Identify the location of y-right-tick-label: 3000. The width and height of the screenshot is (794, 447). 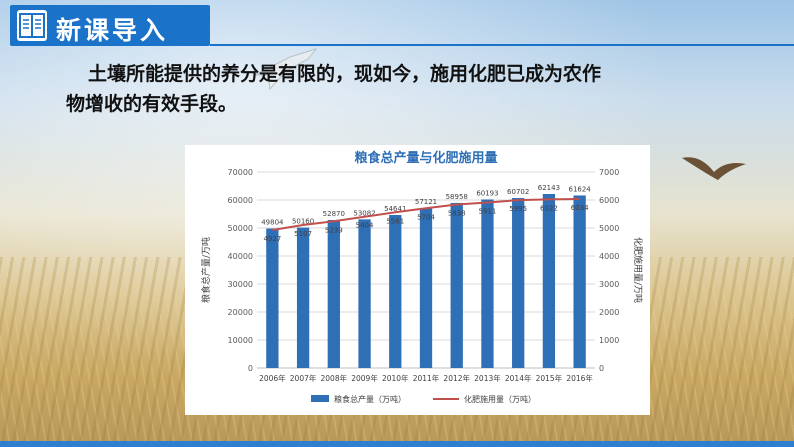
(609, 284).